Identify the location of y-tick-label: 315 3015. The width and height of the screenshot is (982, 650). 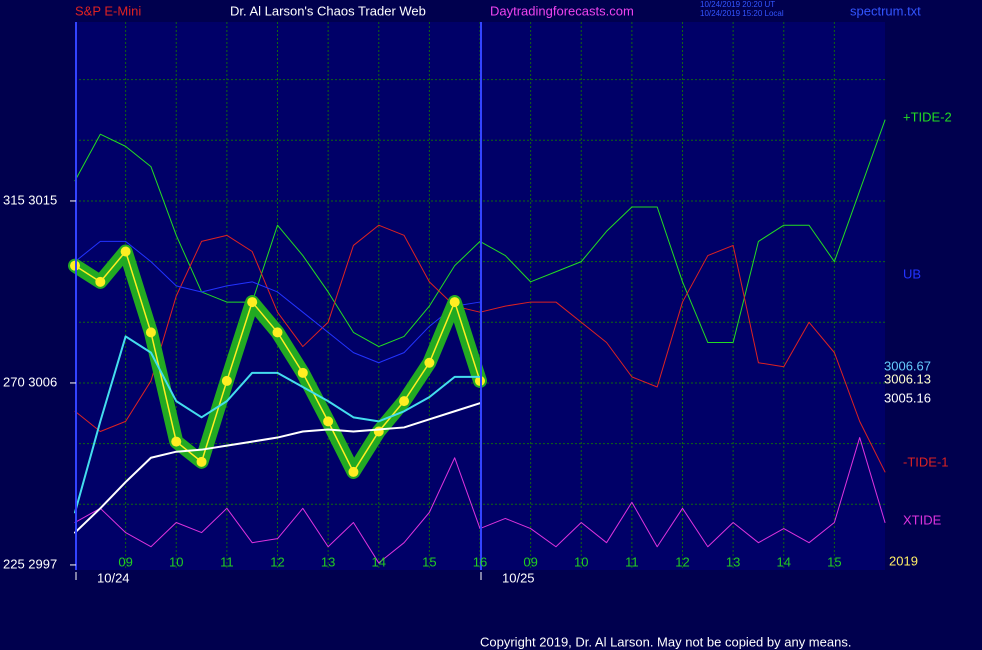
(30, 199).